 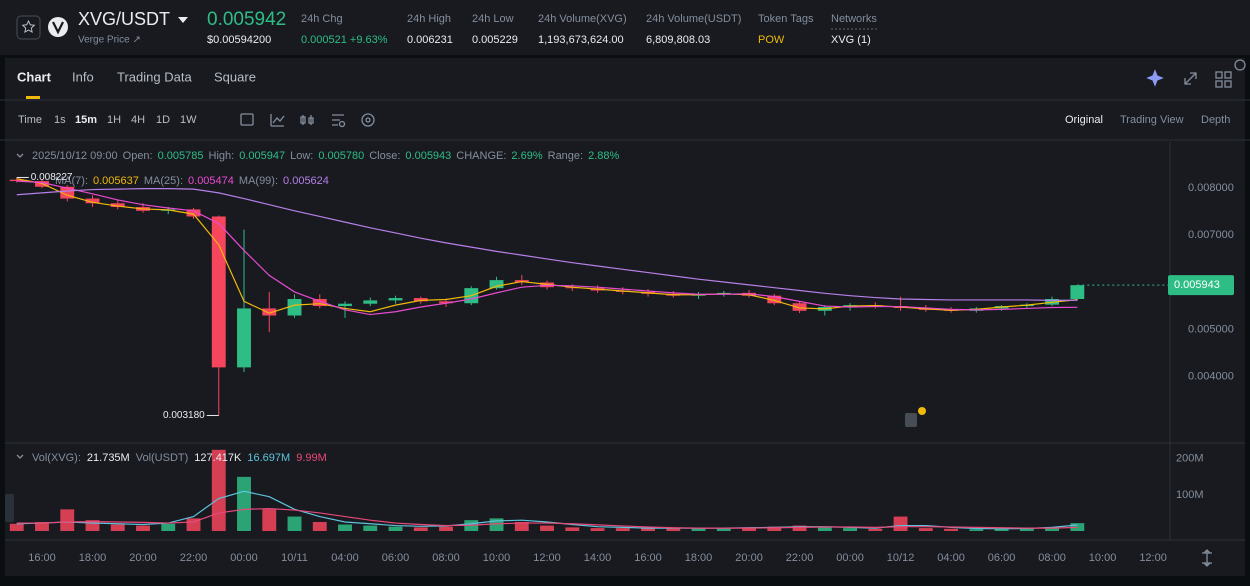 I want to click on y-tick-label: 0.004000, so click(x=1211, y=377).